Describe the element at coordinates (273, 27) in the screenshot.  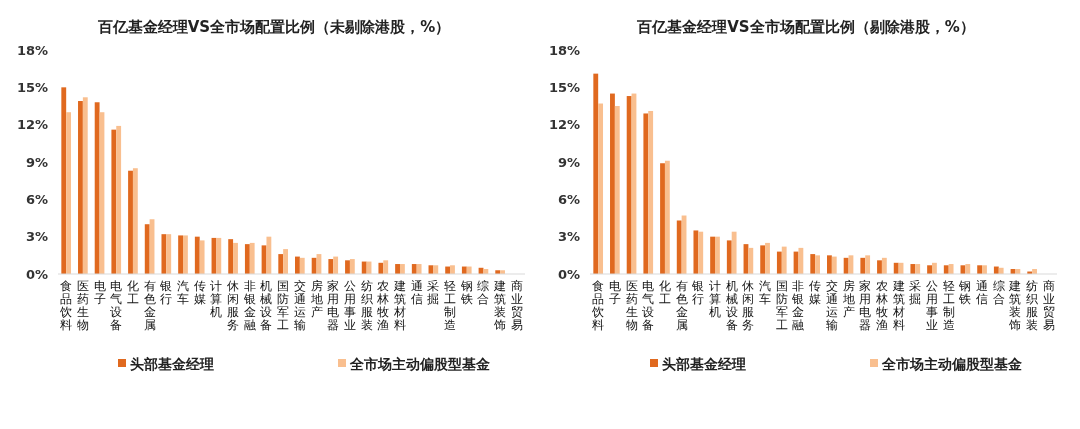
I see `chart-title: 百亿基金经理VS全市场配置比例（未剔除港股，%）` at that location.